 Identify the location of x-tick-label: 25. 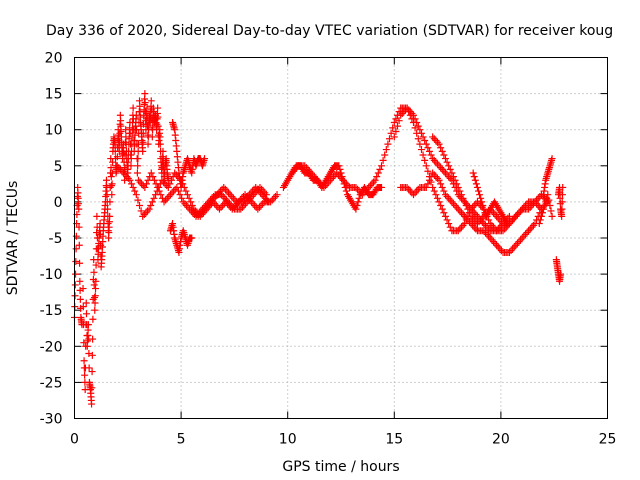
(608, 440).